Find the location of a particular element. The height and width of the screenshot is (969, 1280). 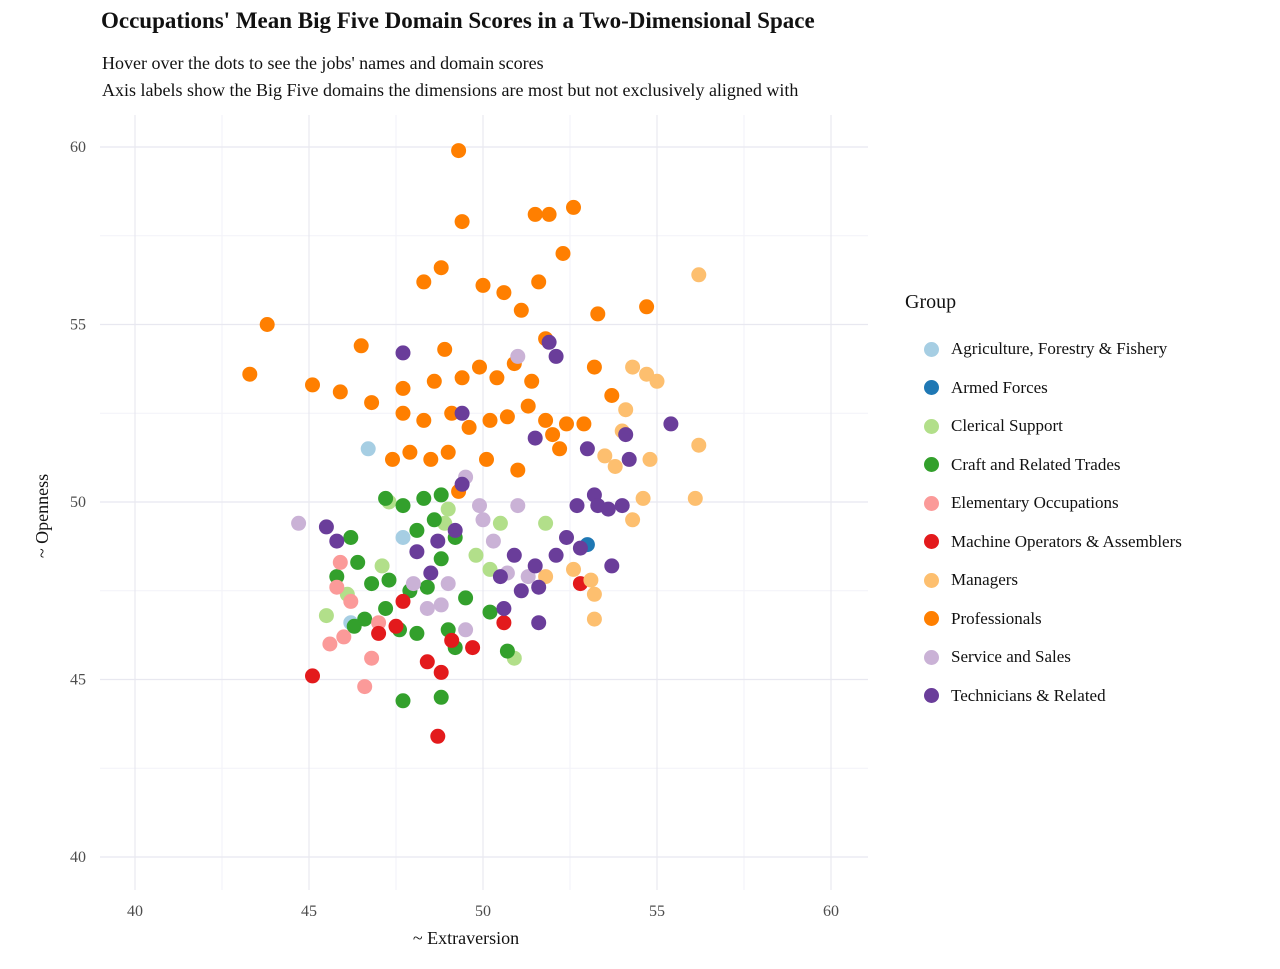

legend-item-elementary-occupations: Elementary Occupations is located at coordinates (1085, 503).